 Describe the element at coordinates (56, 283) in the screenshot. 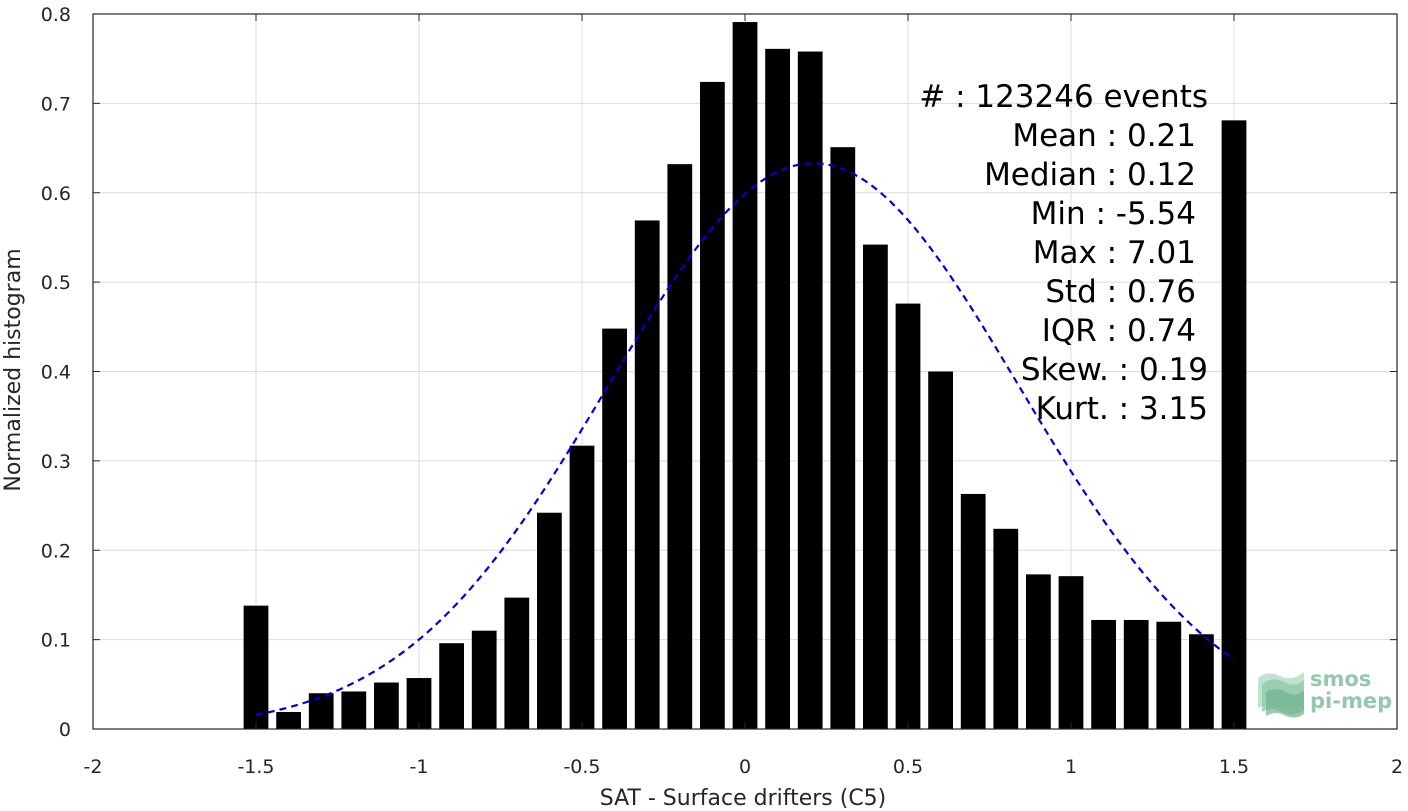

I see `y-tick-label: 0.5` at that location.